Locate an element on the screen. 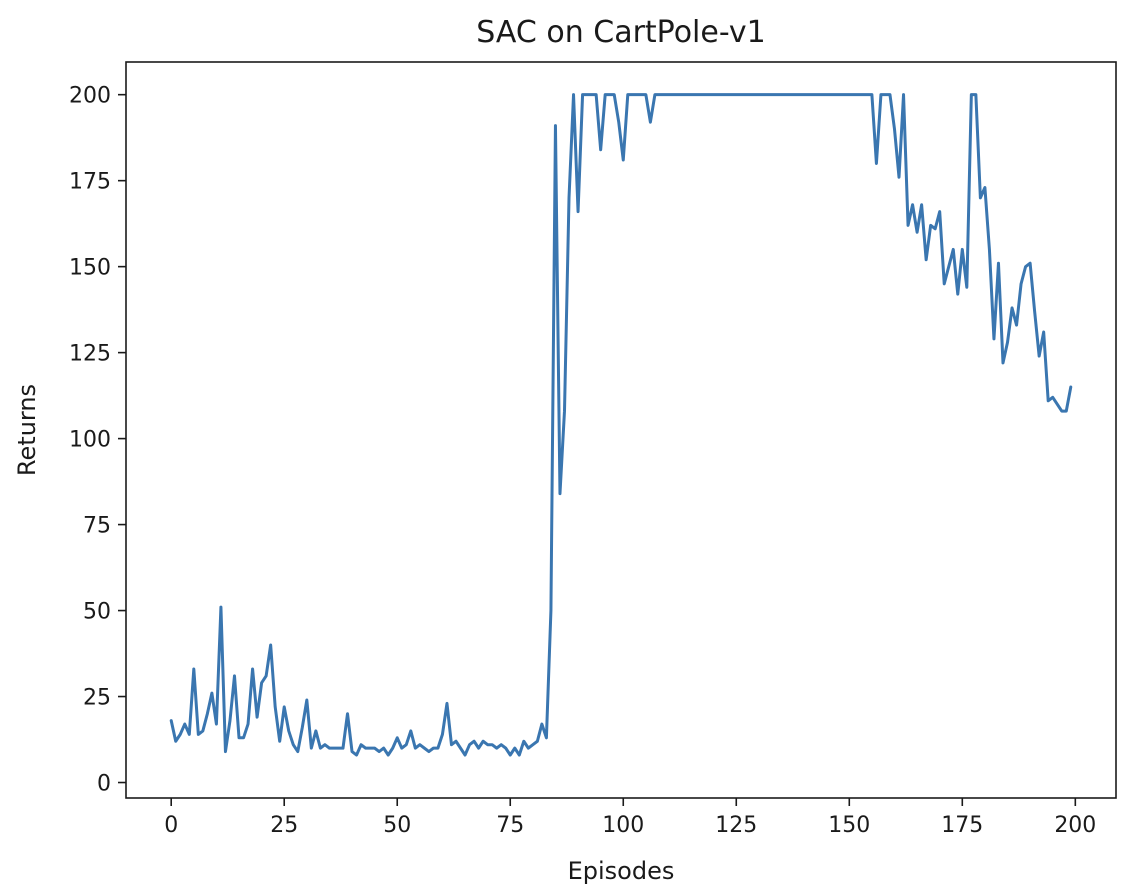 Image resolution: width=1132 pixels, height=894 pixels. y-tick-label: 75 is located at coordinates (97, 526).